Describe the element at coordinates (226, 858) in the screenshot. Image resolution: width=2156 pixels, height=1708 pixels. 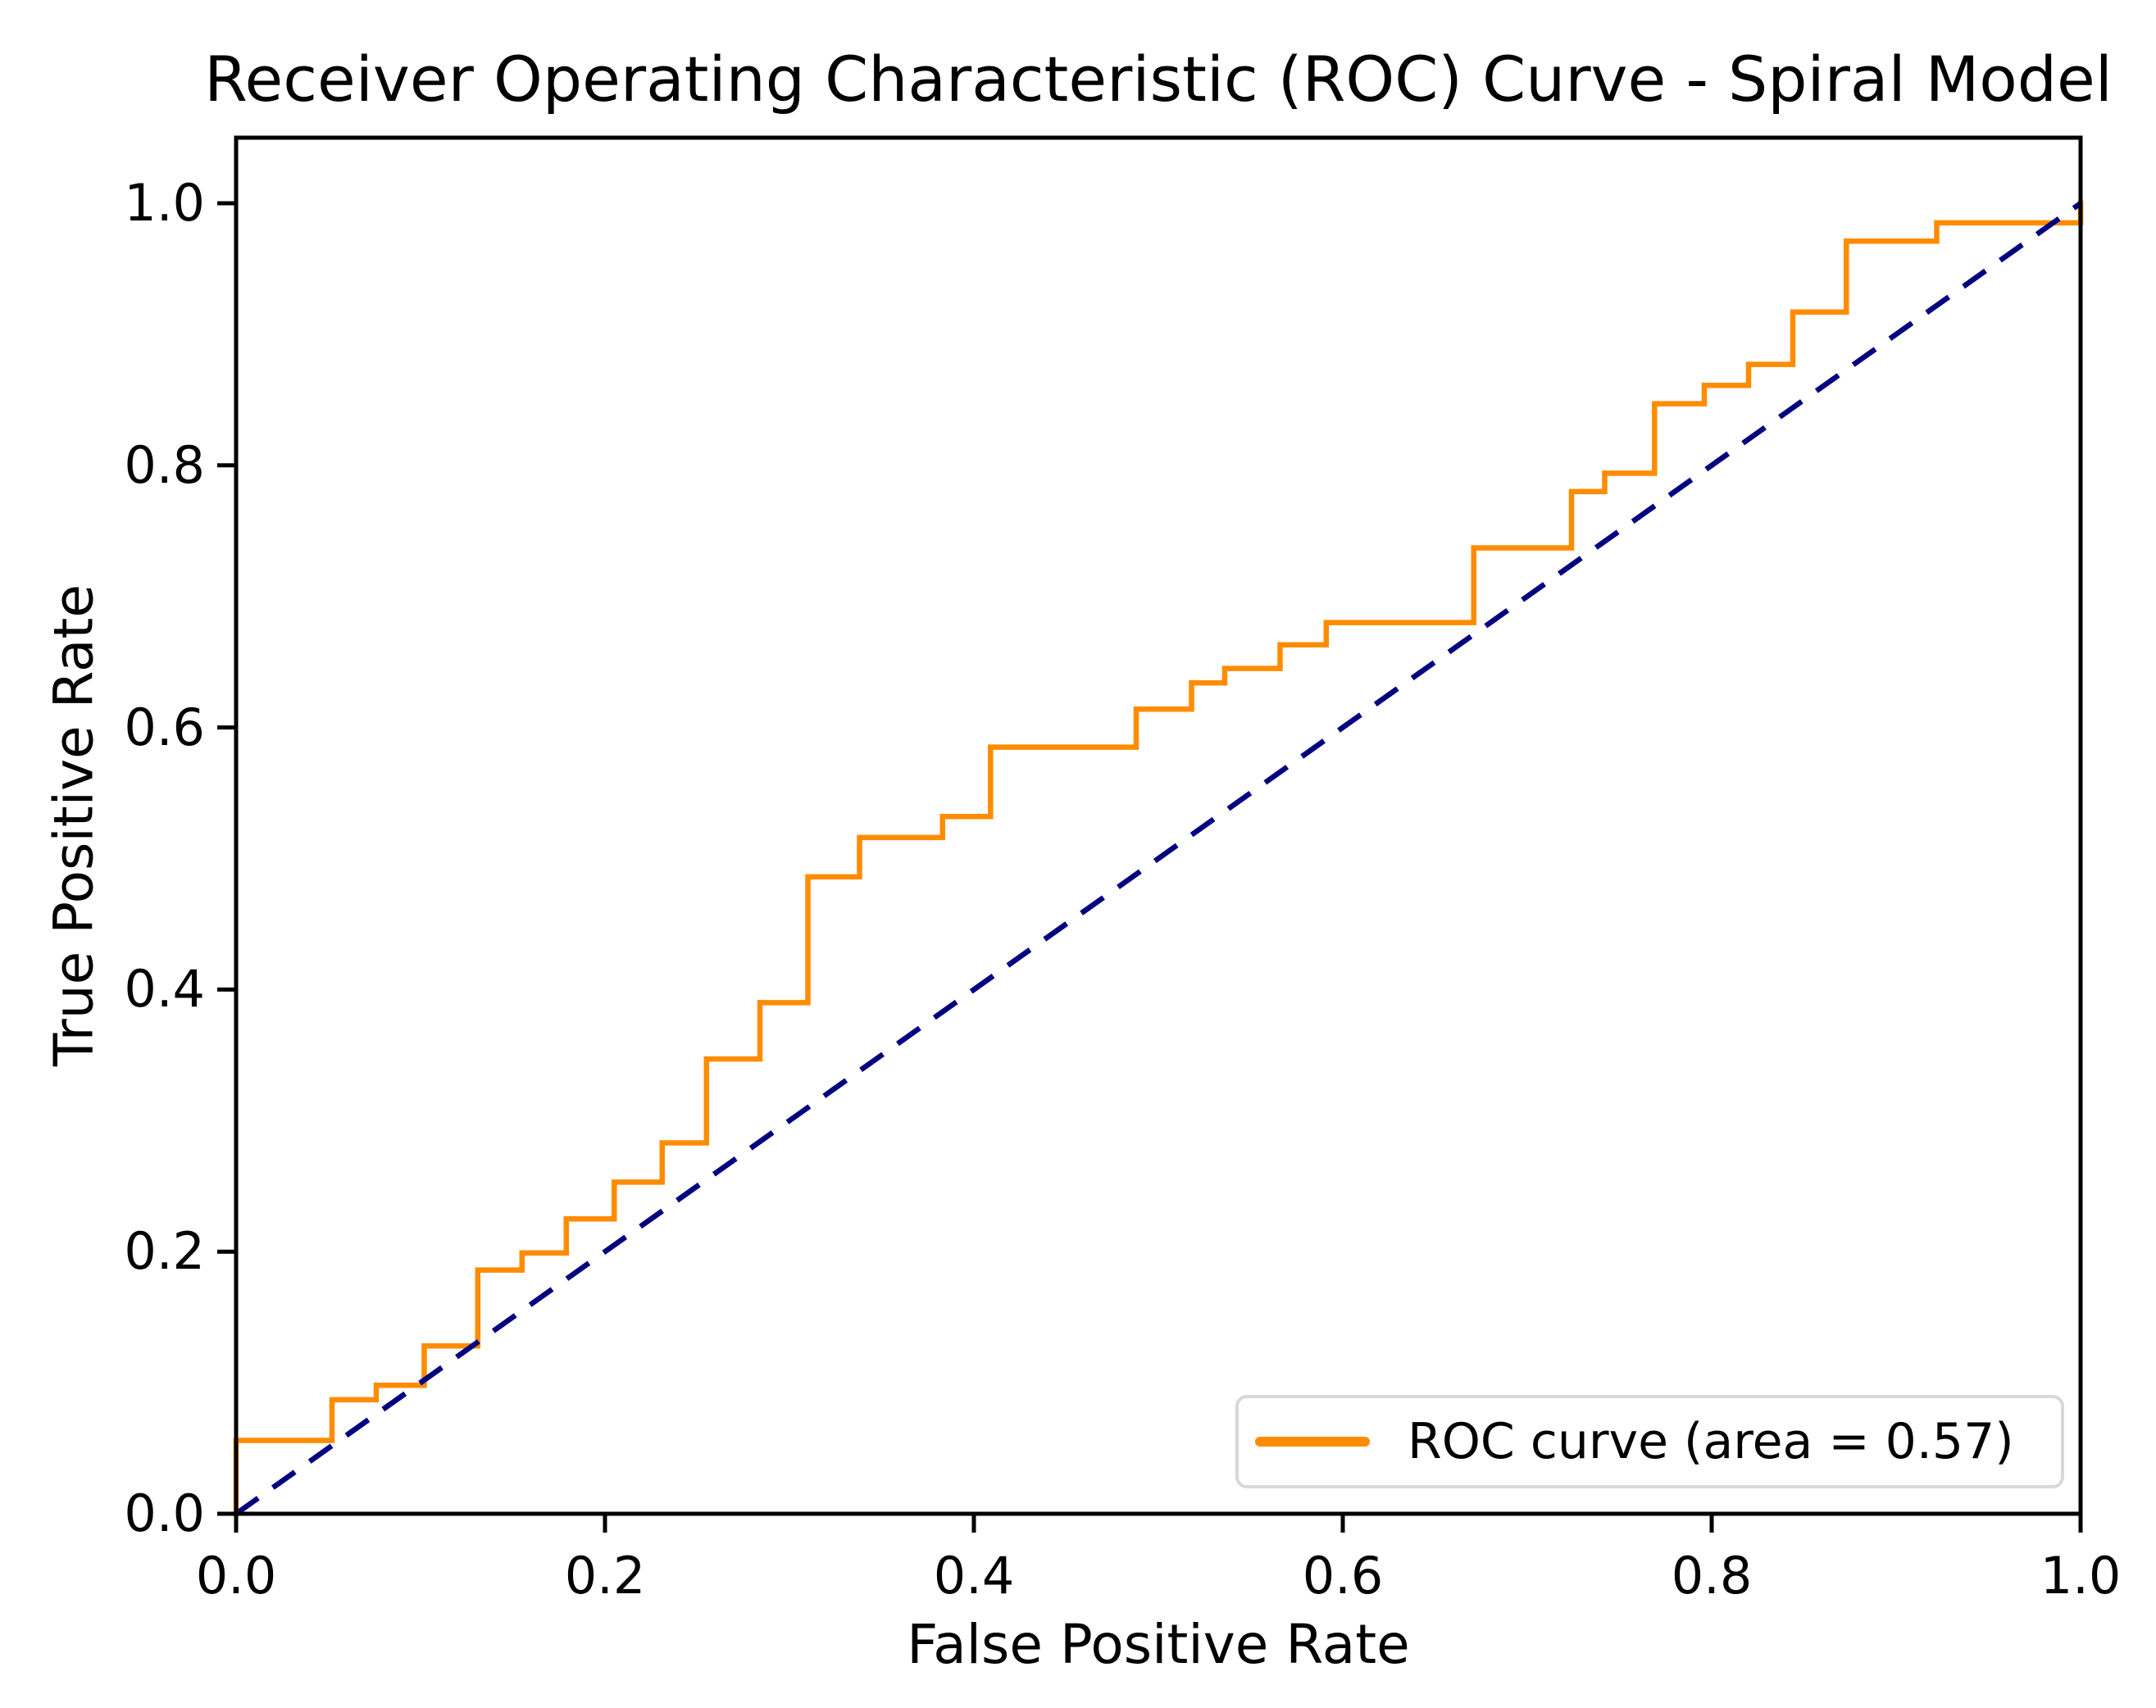
I see `y-axis-ticks` at that location.